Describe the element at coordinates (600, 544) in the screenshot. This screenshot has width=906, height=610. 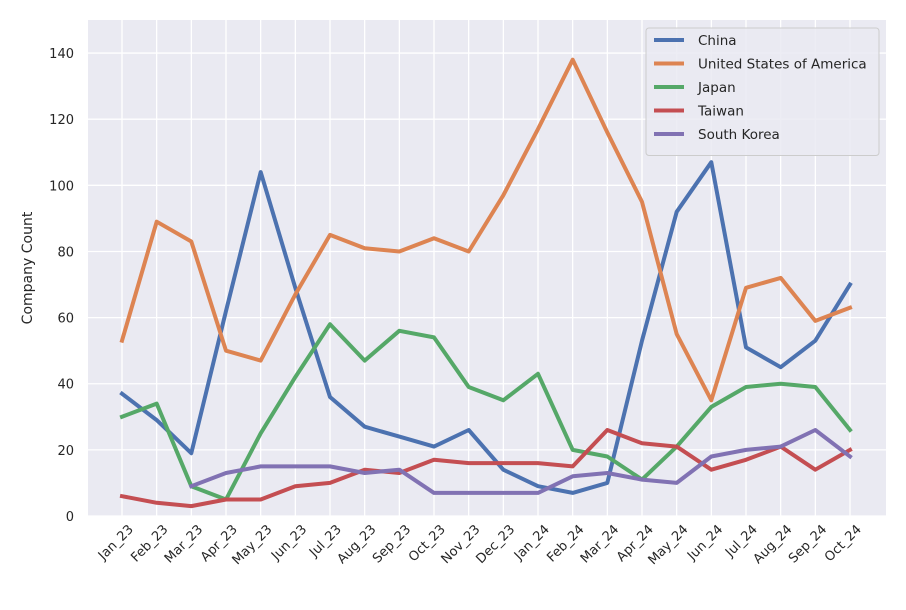
I see `x-tick-label: Mar_24` at that location.